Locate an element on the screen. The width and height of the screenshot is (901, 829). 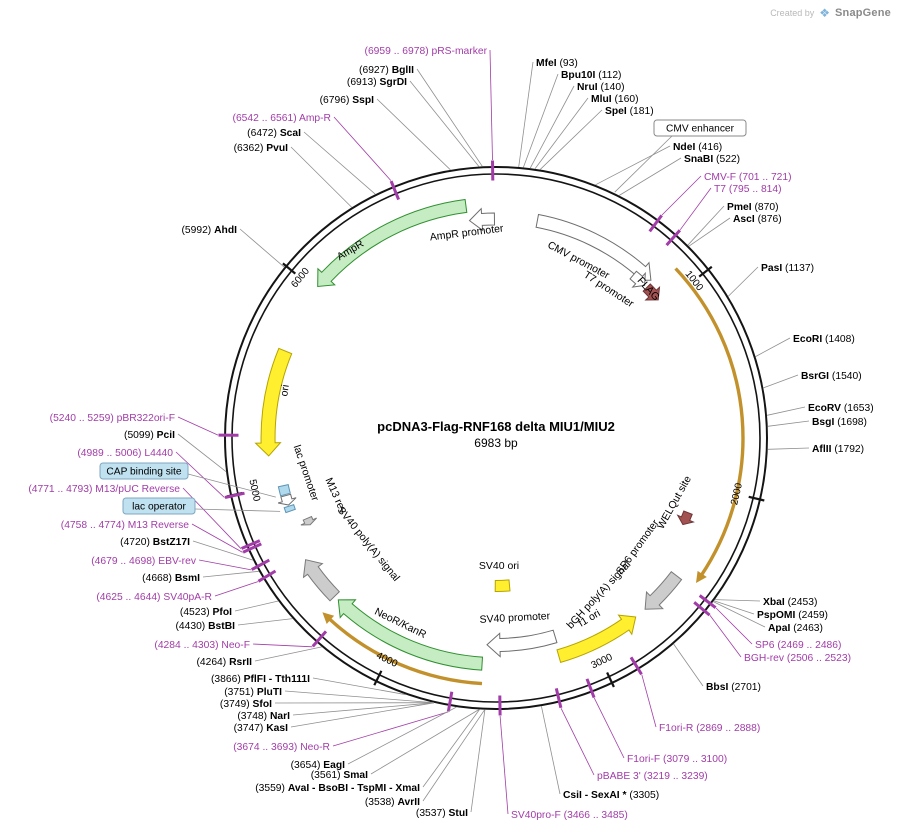
primer-label-cmv-f: CMV-F (701 .. 721) is located at coordinates (748, 177).